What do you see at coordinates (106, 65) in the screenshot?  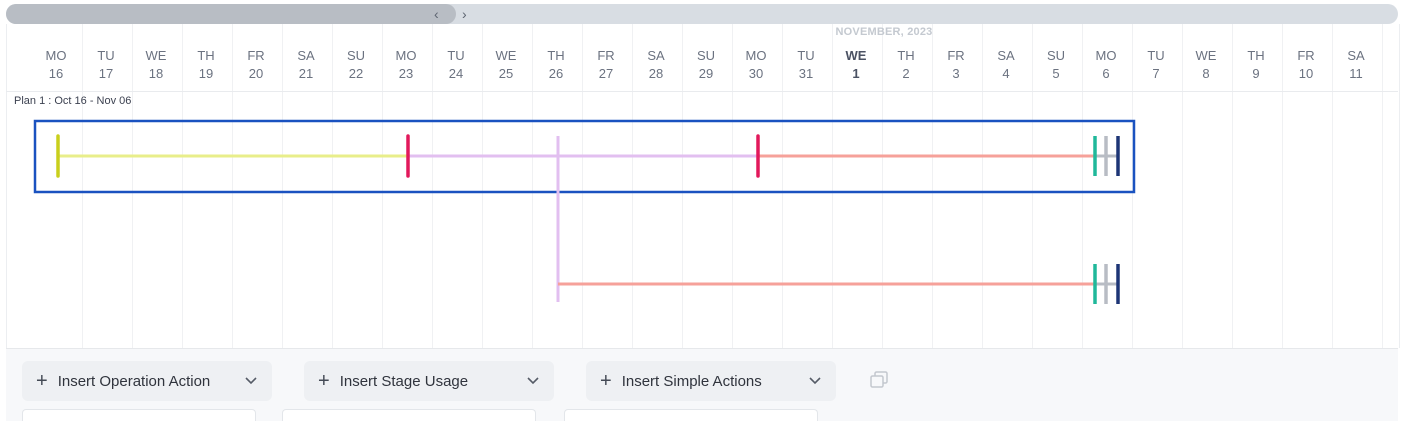 I see `day-column-header: TU 17` at bounding box center [106, 65].